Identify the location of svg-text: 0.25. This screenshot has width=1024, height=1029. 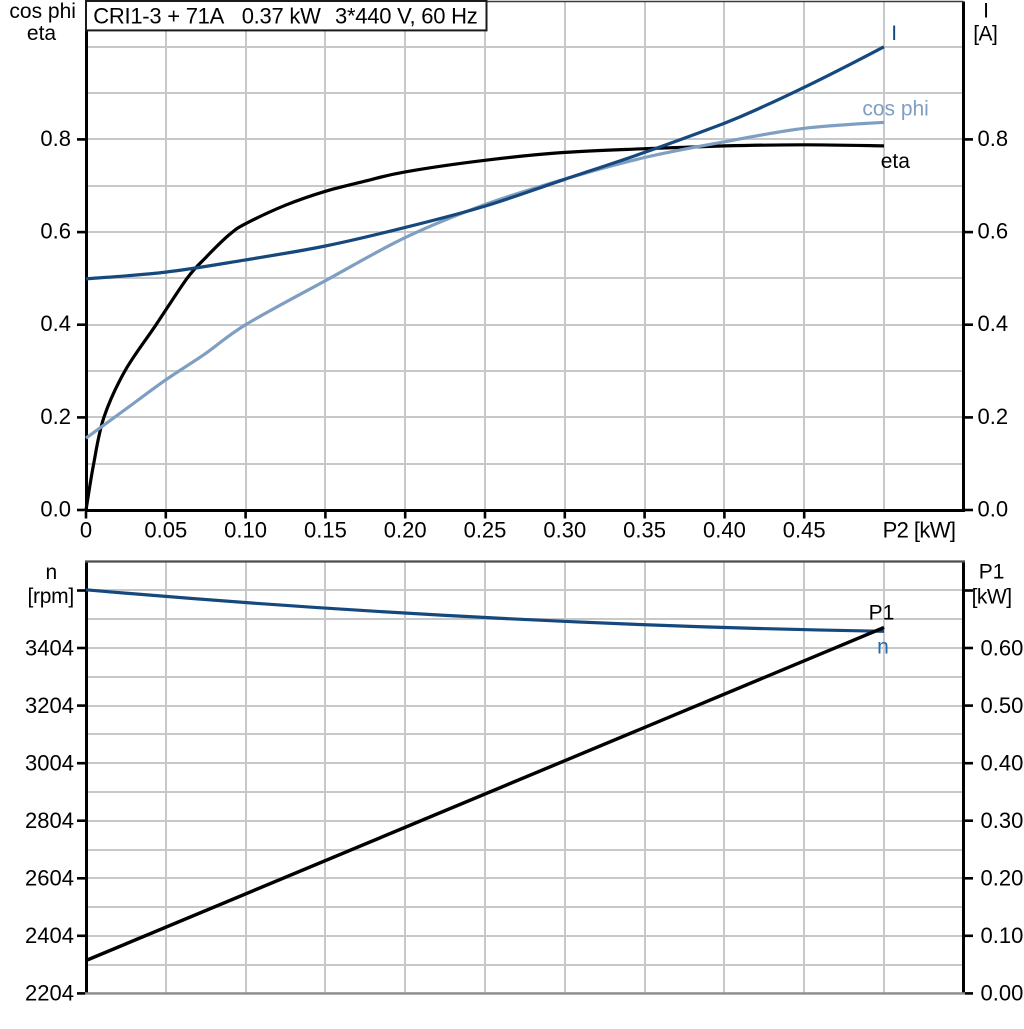
(485, 530).